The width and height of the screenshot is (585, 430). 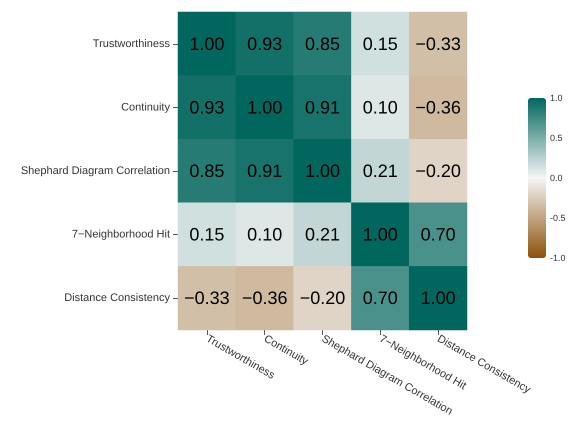 I want to click on y-tick-label: Trustworthiness, so click(x=131, y=44).